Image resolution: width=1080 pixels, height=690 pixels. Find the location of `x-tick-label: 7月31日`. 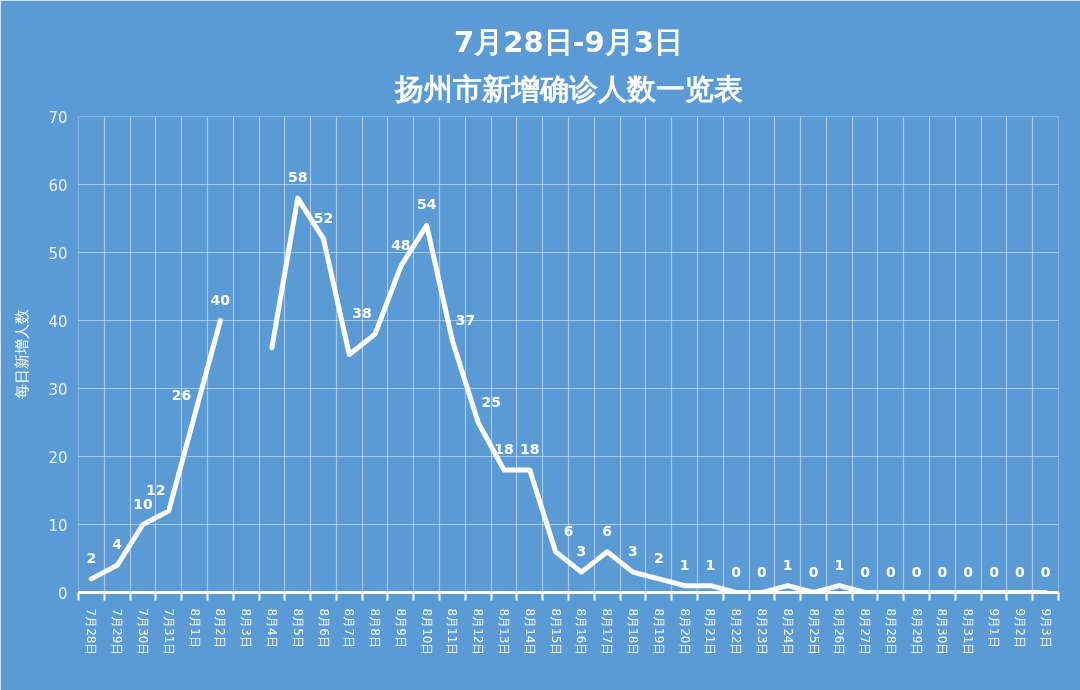

x-tick-label: 7月31日 is located at coordinates (168, 632).